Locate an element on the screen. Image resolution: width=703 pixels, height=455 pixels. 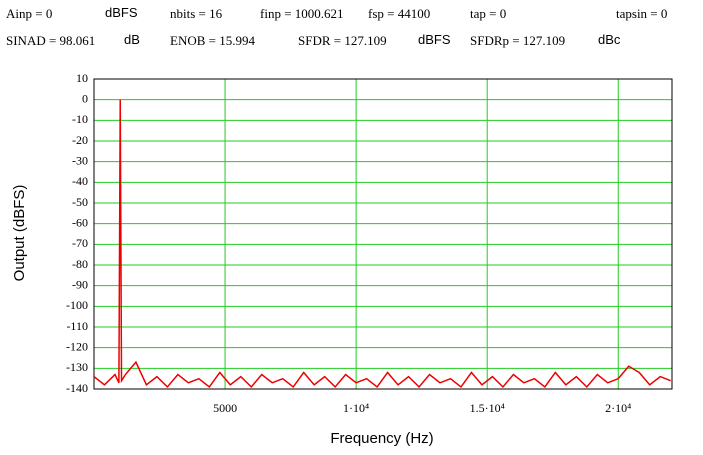
y-tick-label: -10 is located at coordinates (80, 119).